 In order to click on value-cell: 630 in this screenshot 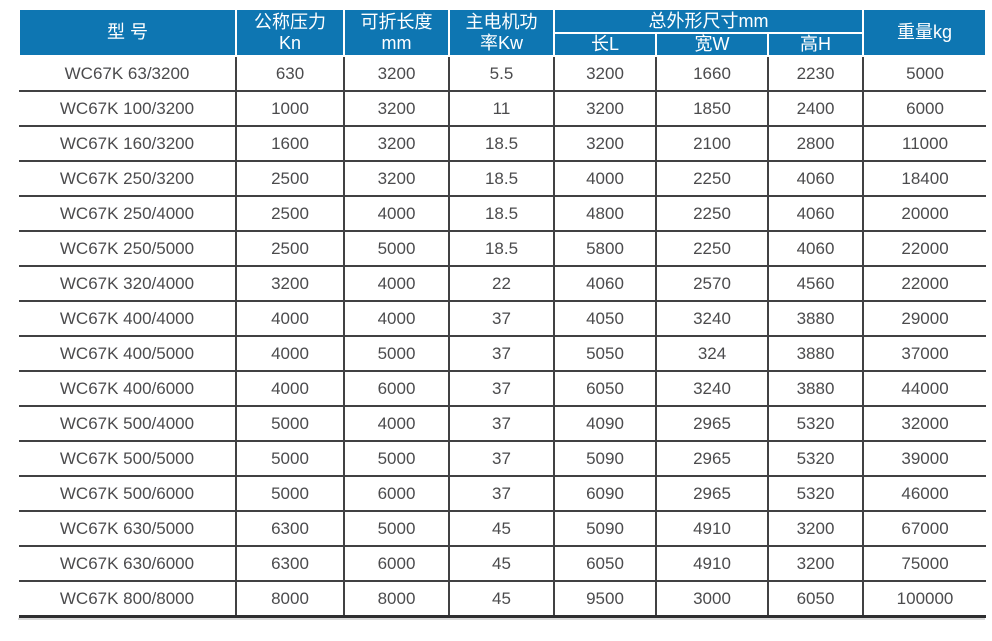, I will do `click(290, 74)`.